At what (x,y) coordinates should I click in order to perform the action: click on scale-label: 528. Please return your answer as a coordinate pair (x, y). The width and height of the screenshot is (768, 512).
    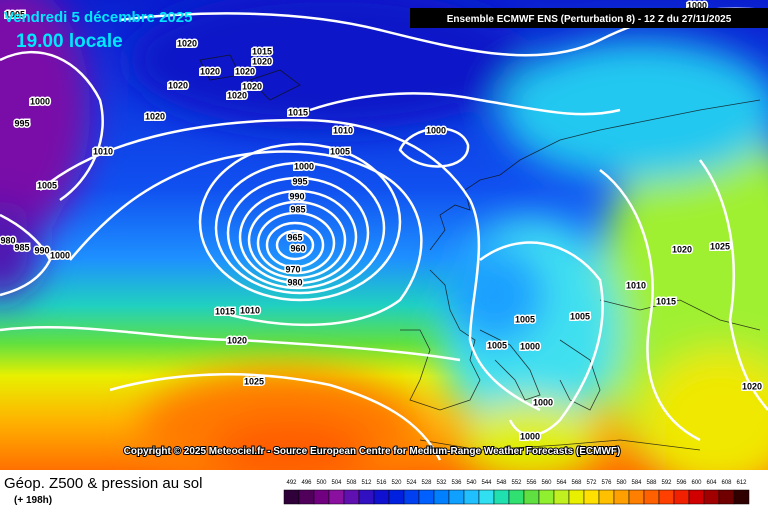
    Looking at the image, I should click on (426, 483).